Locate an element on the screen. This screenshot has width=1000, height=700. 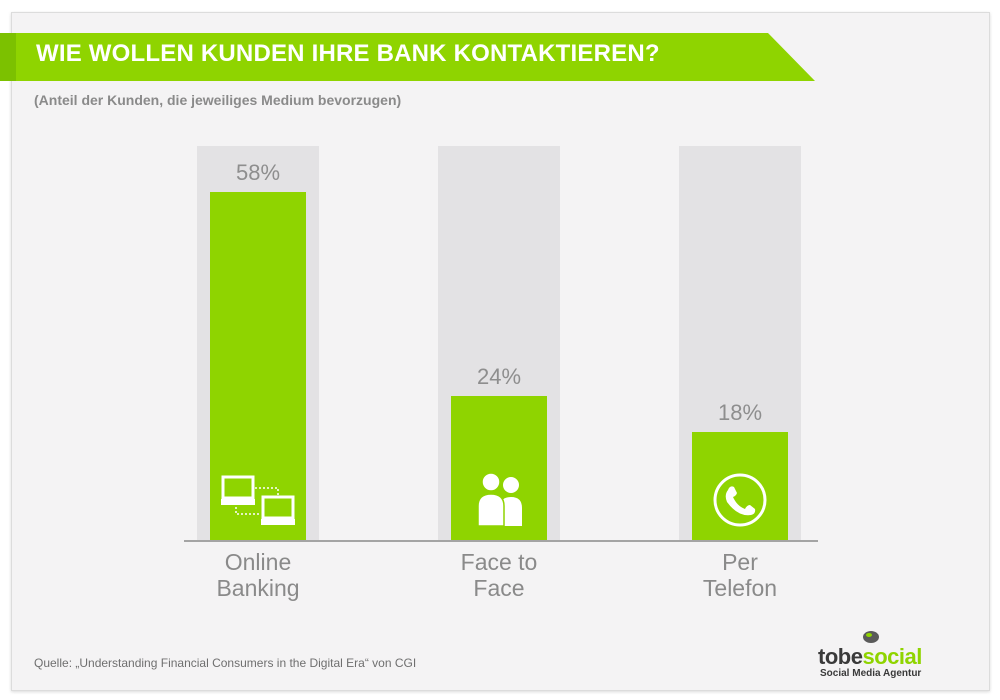
category-label: Per Telefon is located at coordinates (740, 575).